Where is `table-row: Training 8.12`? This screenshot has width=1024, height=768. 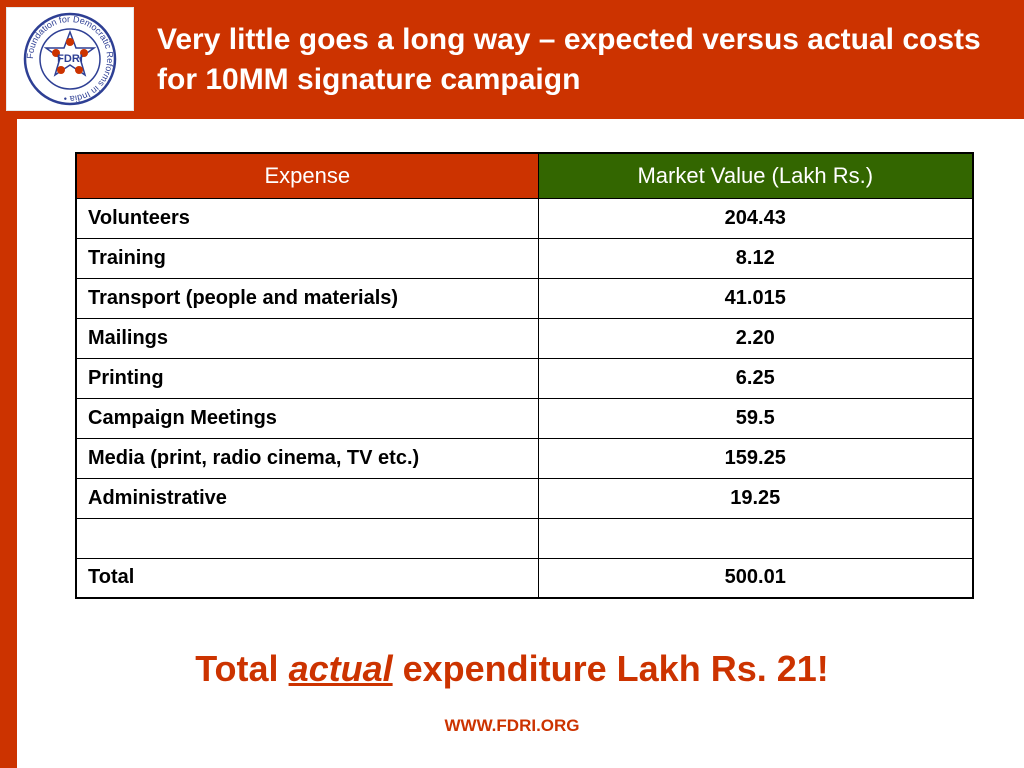 table-row: Training 8.12 is located at coordinates (524, 258).